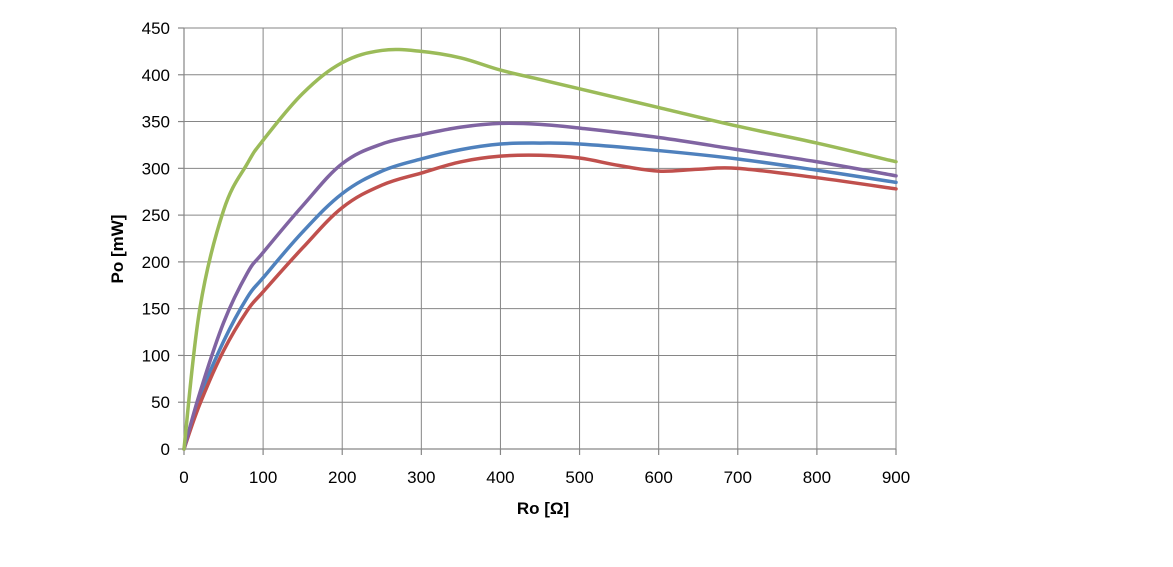  What do you see at coordinates (156, 355) in the screenshot?
I see `y-tick-label: 100` at bounding box center [156, 355].